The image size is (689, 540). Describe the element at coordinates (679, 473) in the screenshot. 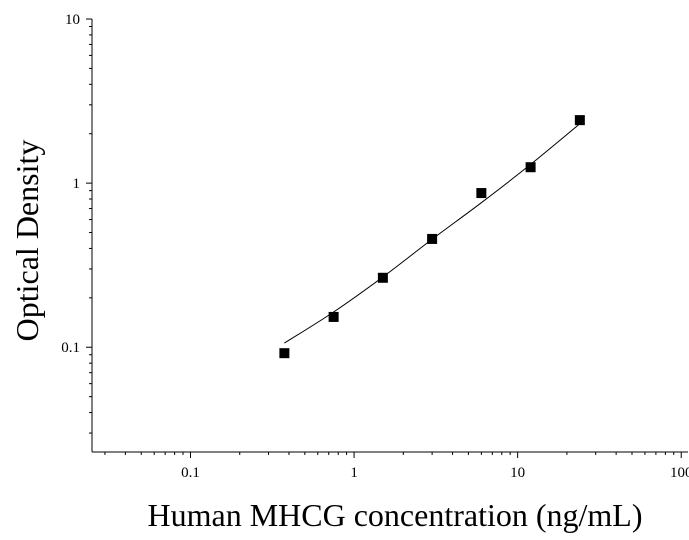

I see `x-tick-label: 100` at that location.